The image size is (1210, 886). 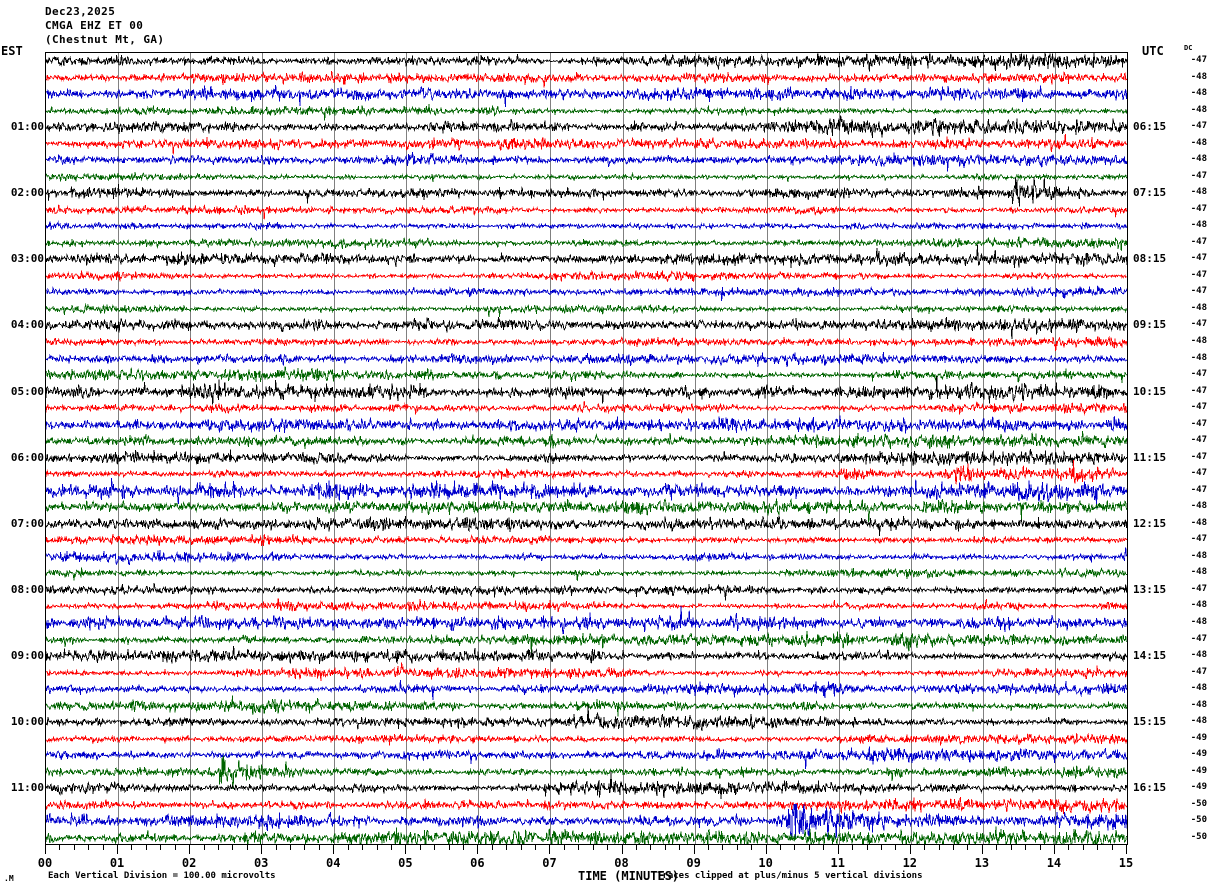 What do you see at coordinates (105, 39) in the screenshot?
I see `header-site: (Chestnut Mt, GA)` at bounding box center [105, 39].